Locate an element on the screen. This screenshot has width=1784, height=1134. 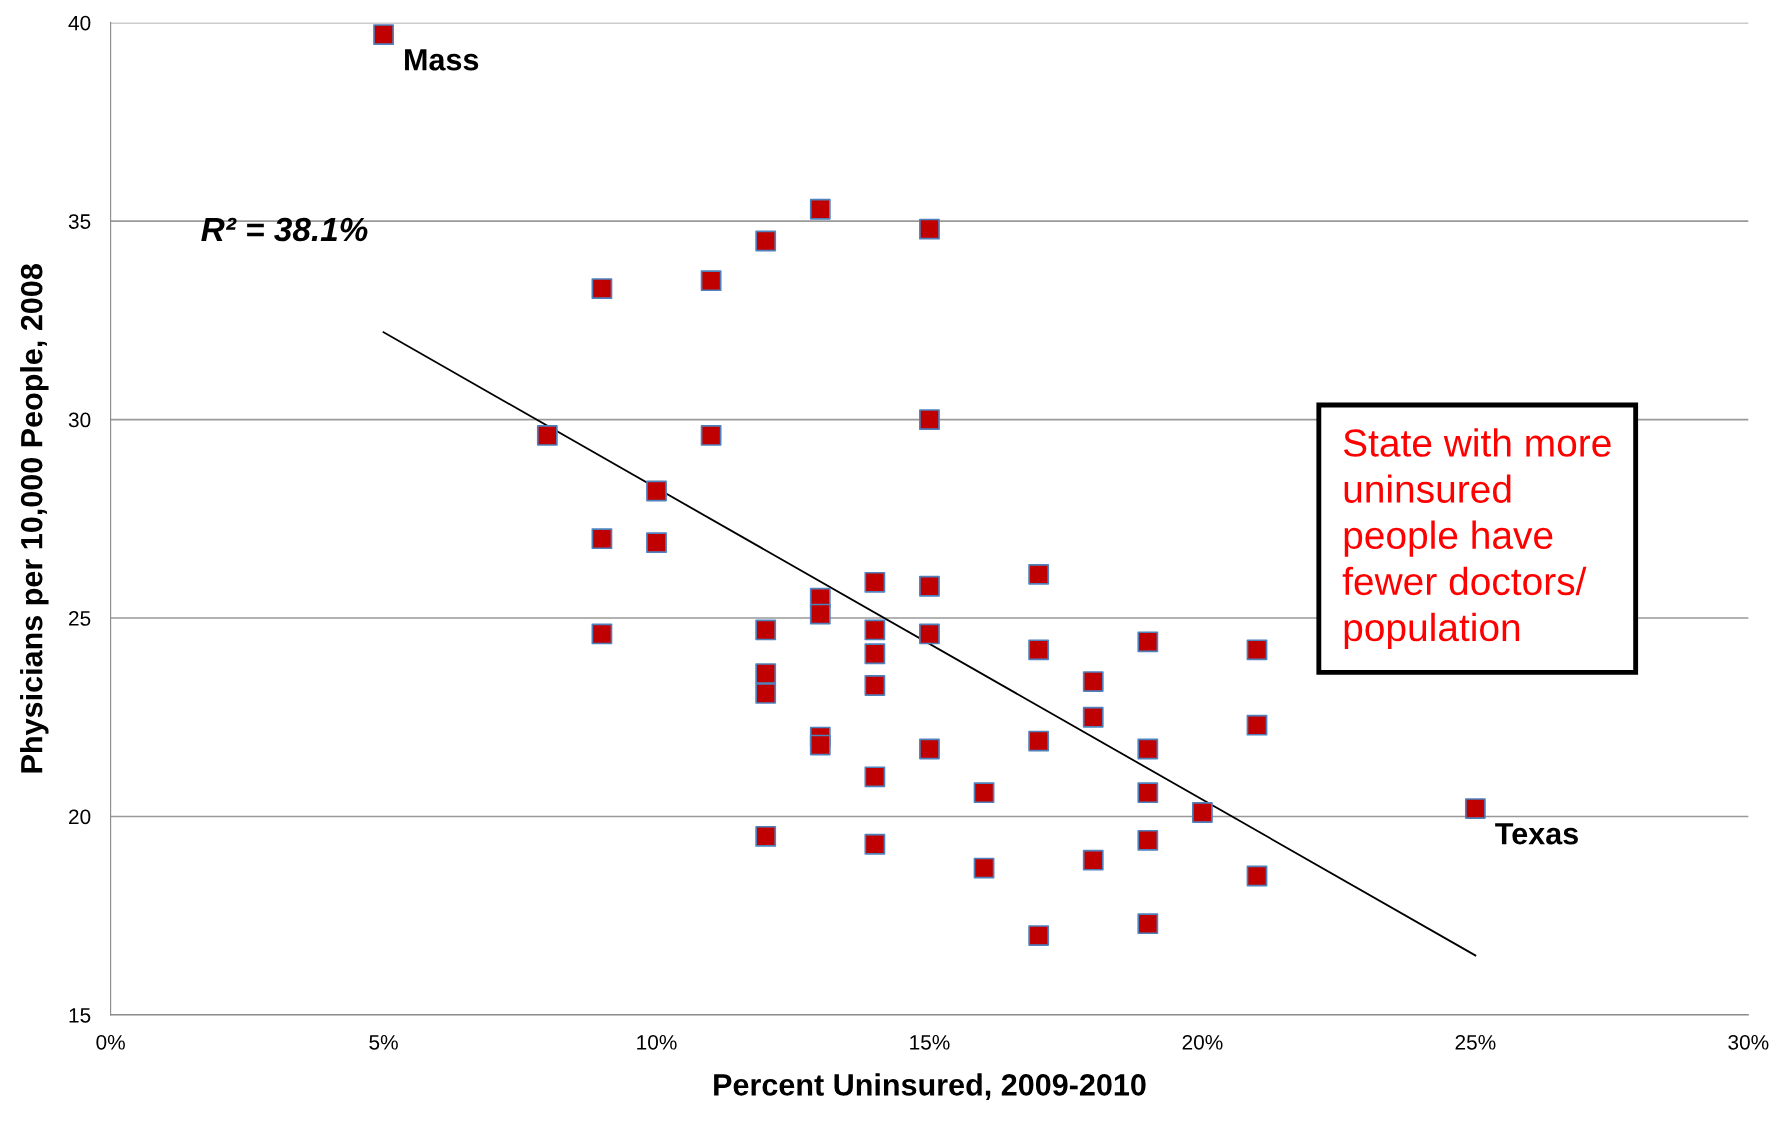
x-tick-label: 20% is located at coordinates (1202, 1042).